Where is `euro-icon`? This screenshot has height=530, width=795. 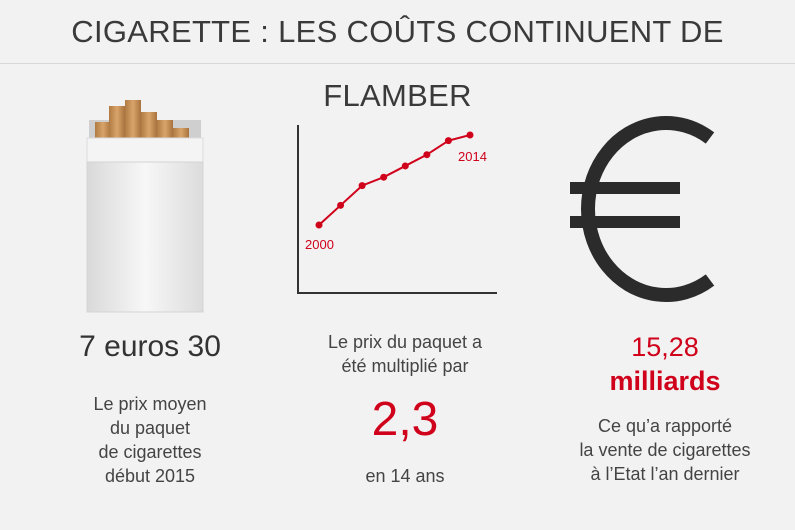 euro-icon is located at coordinates (642, 209).